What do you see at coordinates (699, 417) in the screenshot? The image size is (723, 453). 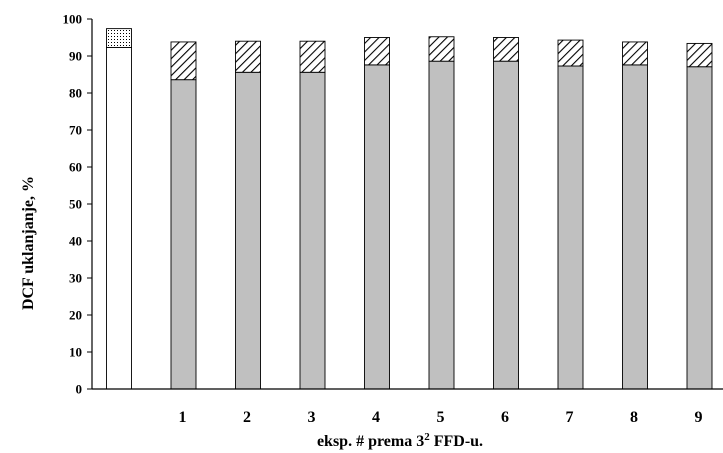 I see `x-tick-label: 9` at bounding box center [699, 417].